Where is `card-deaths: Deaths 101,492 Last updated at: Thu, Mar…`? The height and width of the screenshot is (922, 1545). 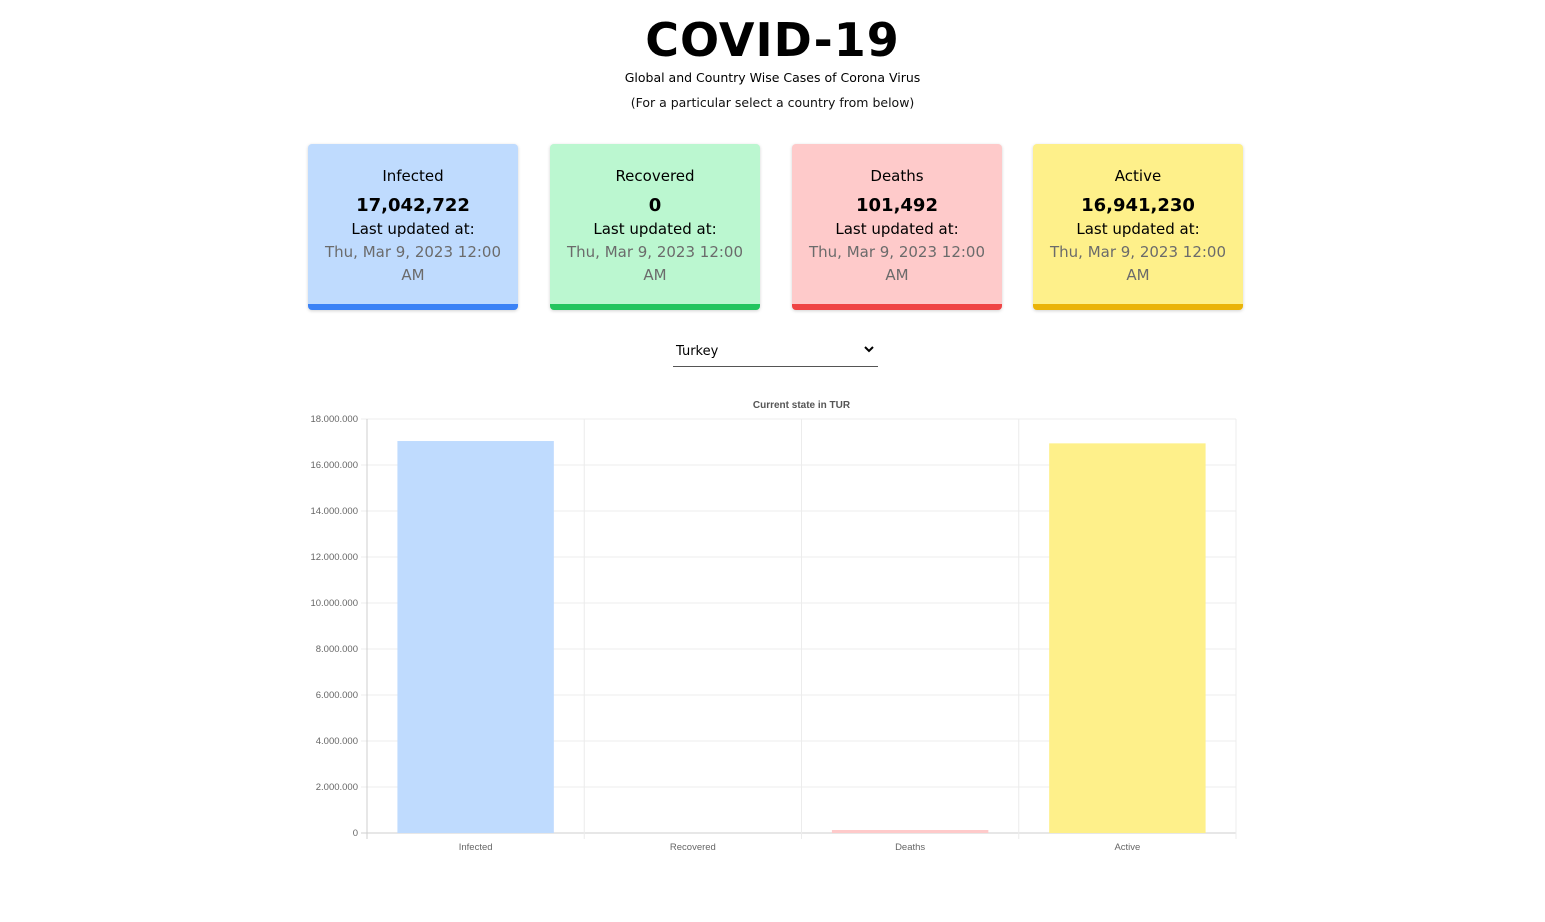 card-deaths: Deaths 101,492 Last updated at: Thu, Mar… is located at coordinates (897, 227).